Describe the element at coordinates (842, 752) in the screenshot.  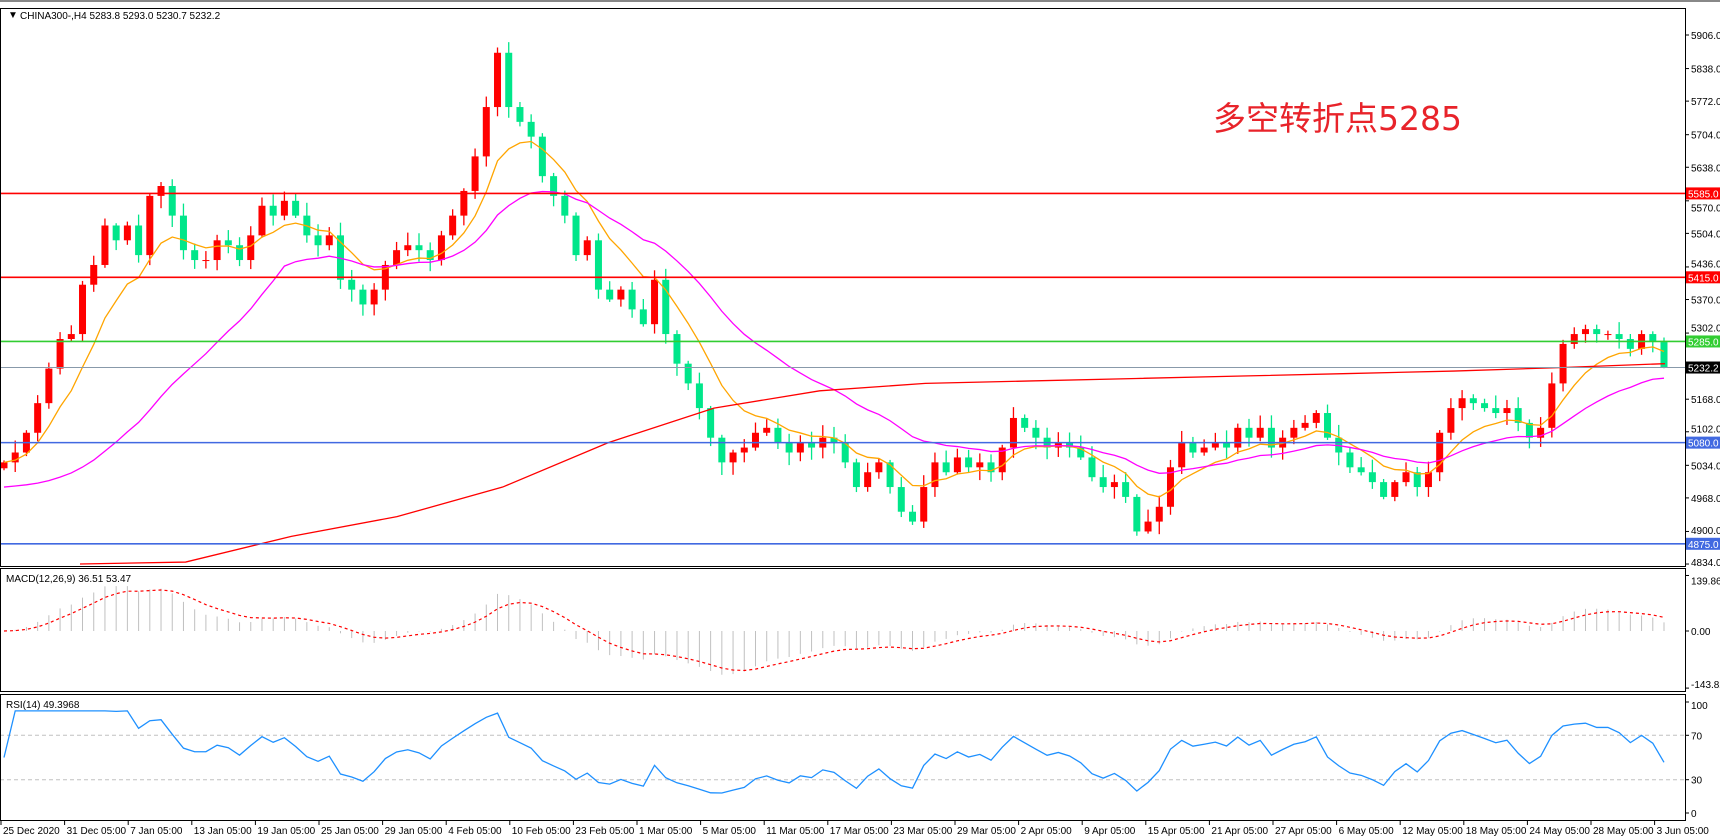
I see `rsi-panel` at that location.